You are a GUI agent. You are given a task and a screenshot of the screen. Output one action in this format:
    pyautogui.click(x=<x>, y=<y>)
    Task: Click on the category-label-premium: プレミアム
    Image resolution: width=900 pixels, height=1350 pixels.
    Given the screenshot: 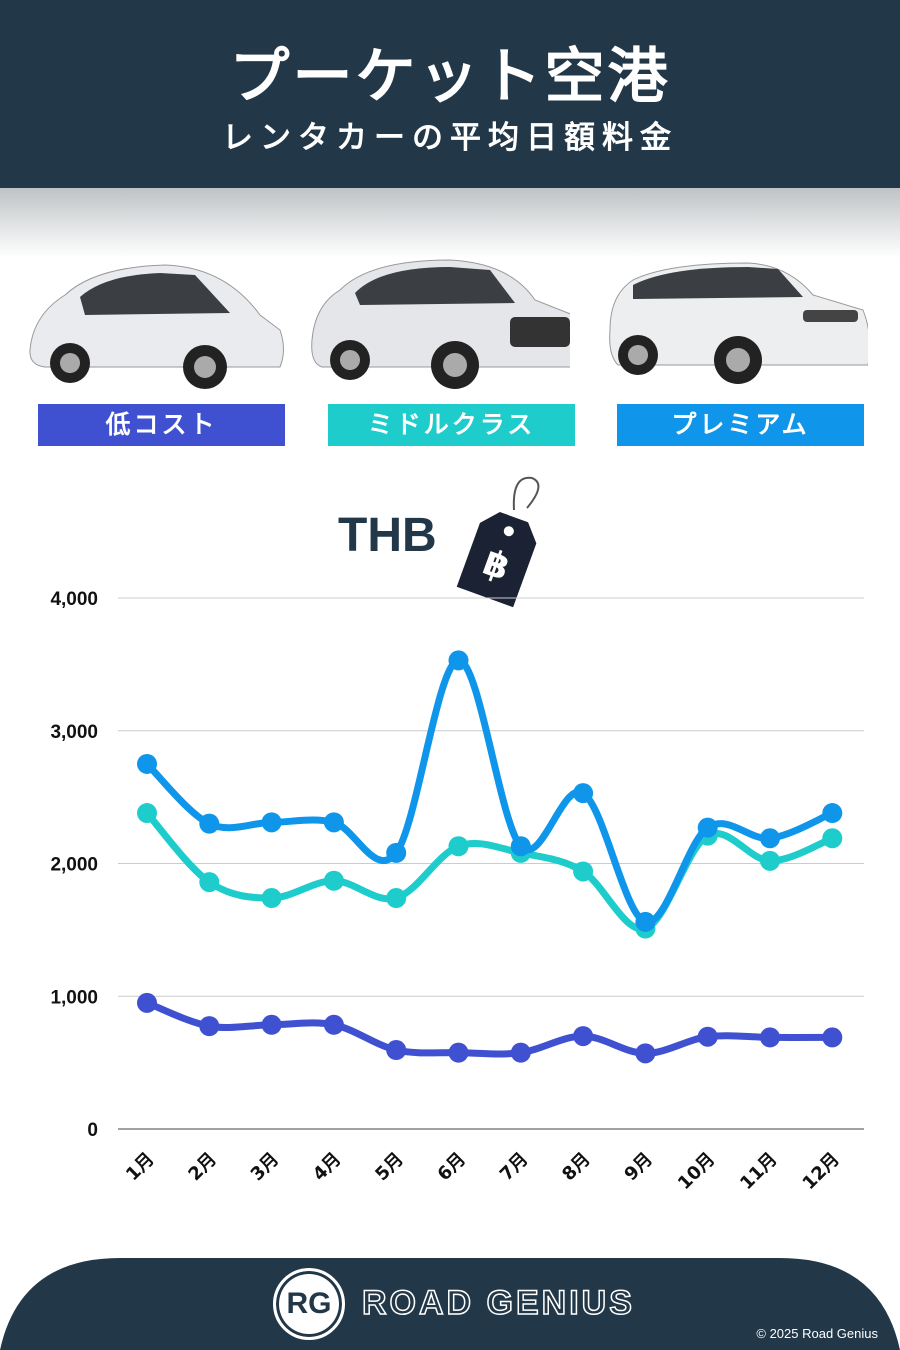 What is the action you would take?
    pyautogui.click(x=740, y=425)
    